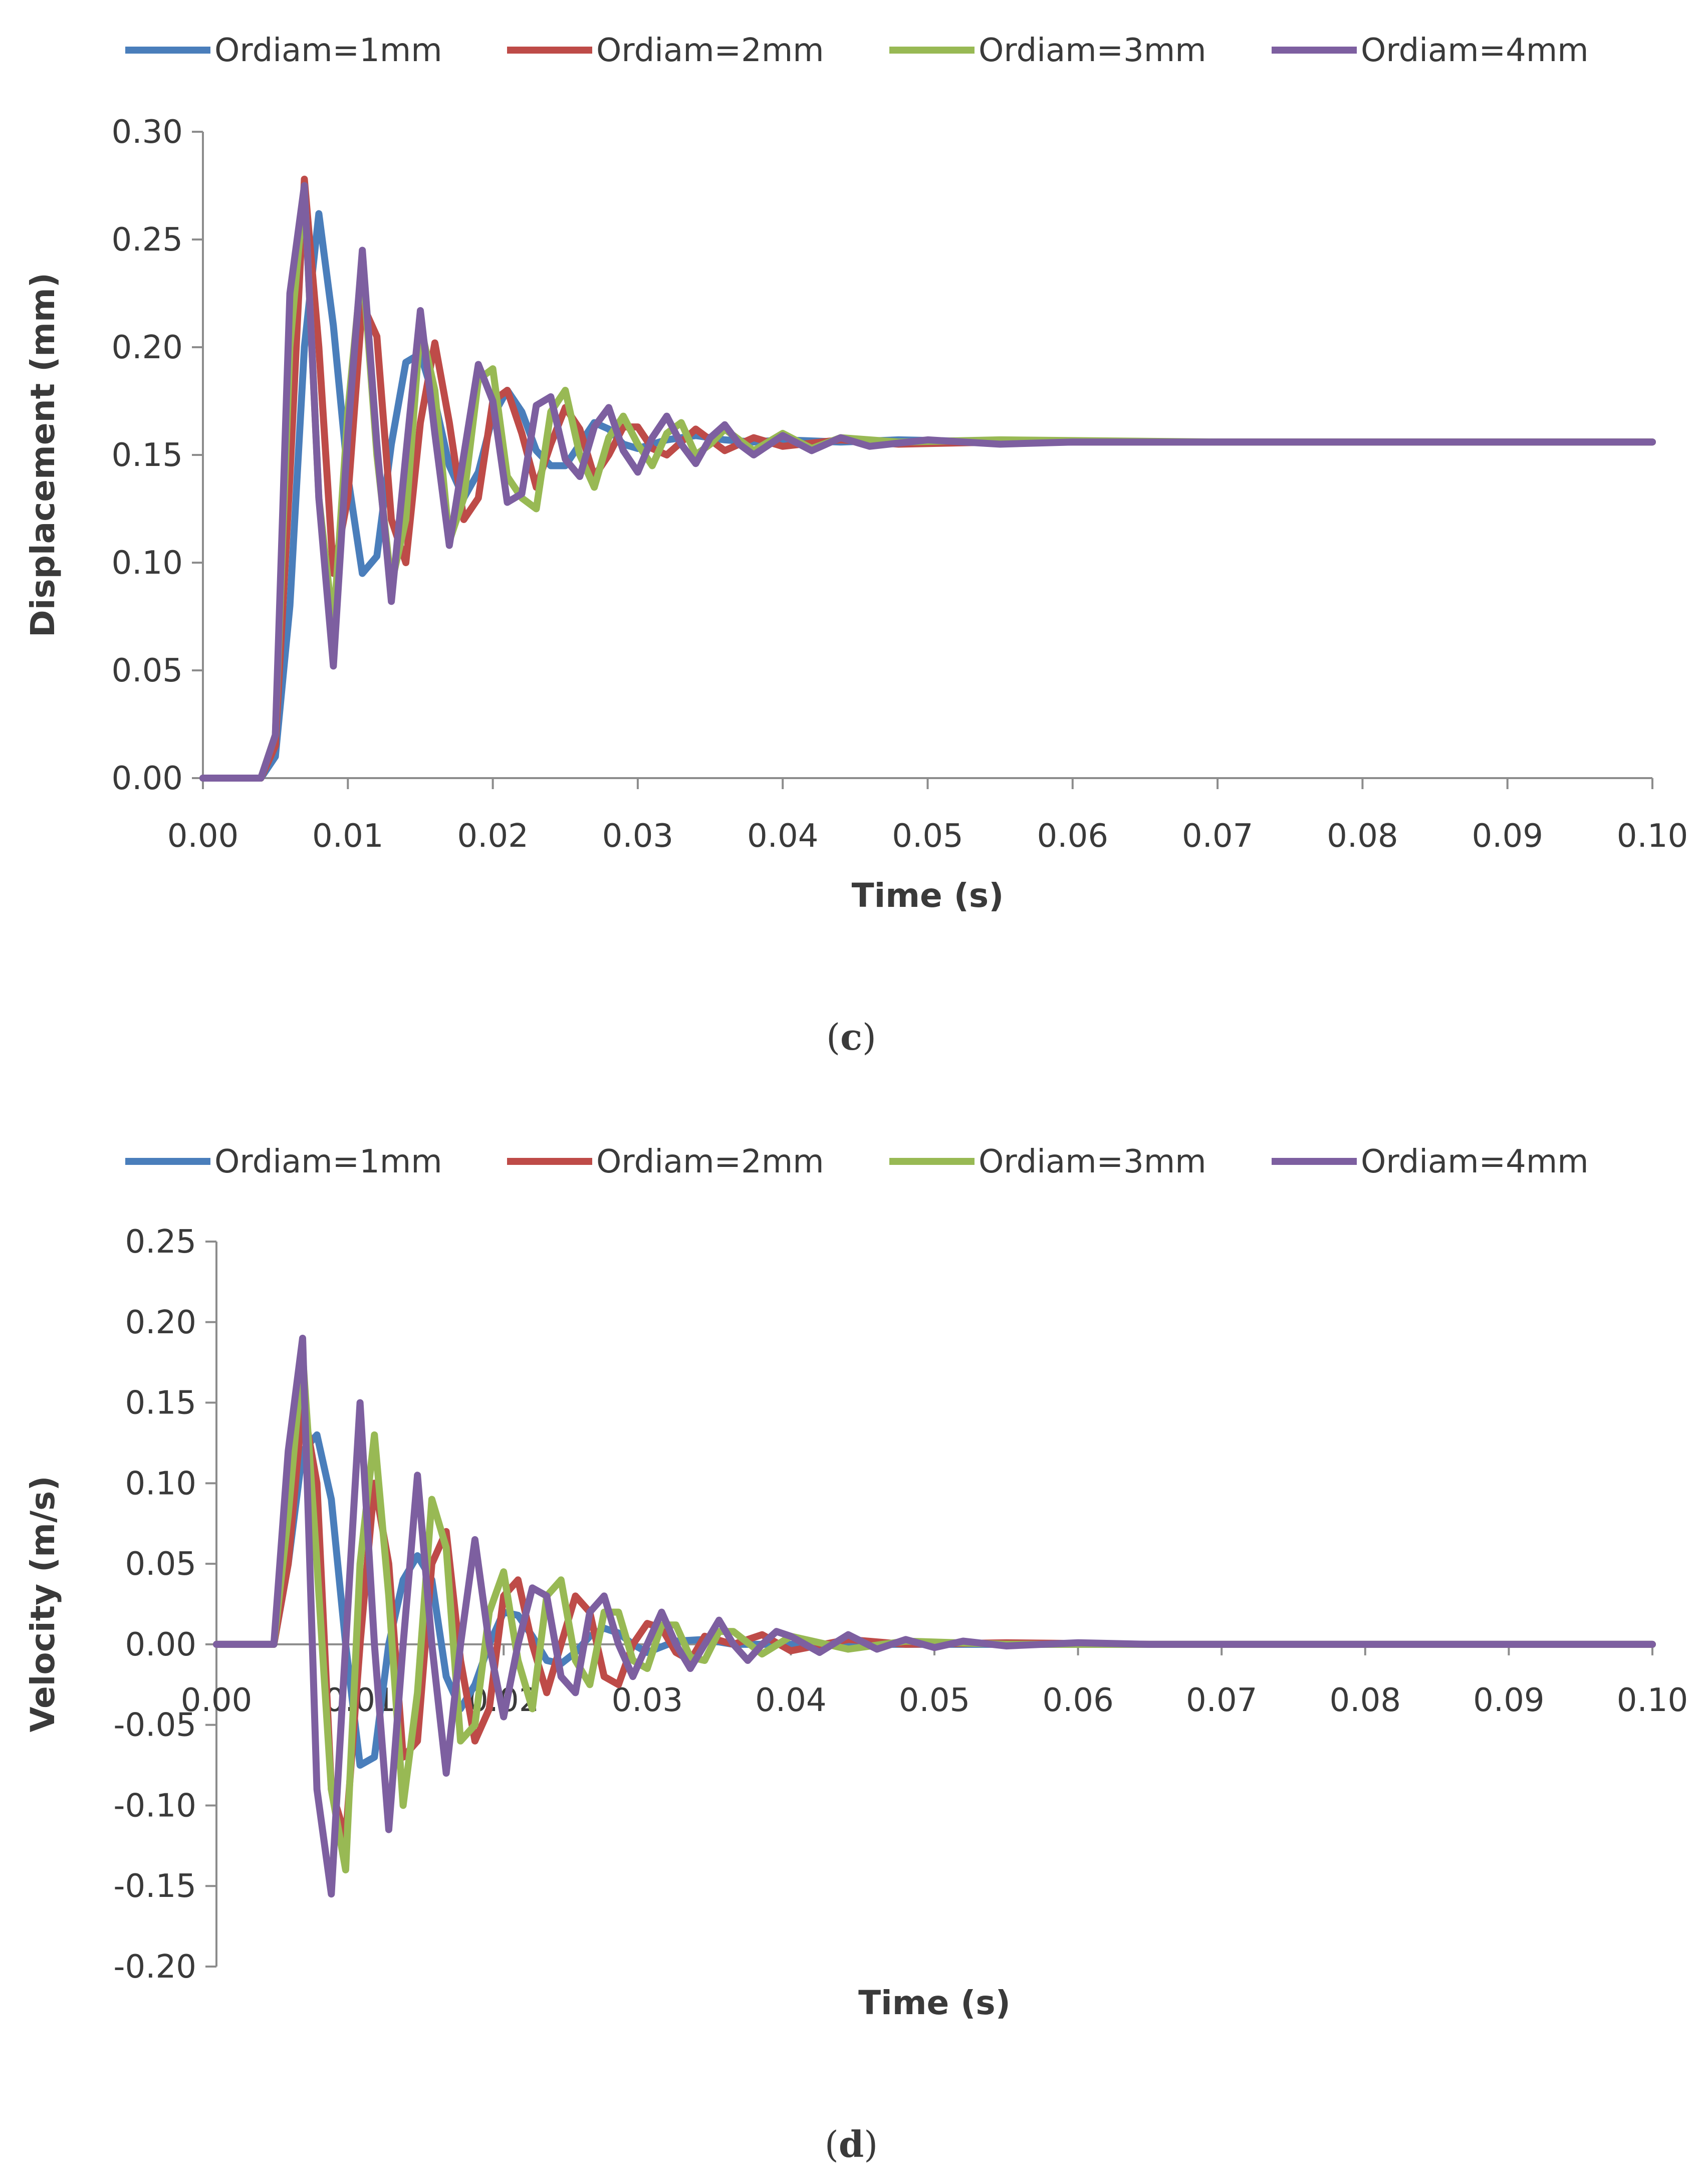 Image resolution: width=1703 pixels, height=2184 pixels. Describe the element at coordinates (852, 2144) in the screenshot. I see `caption-d: (d)` at that location.